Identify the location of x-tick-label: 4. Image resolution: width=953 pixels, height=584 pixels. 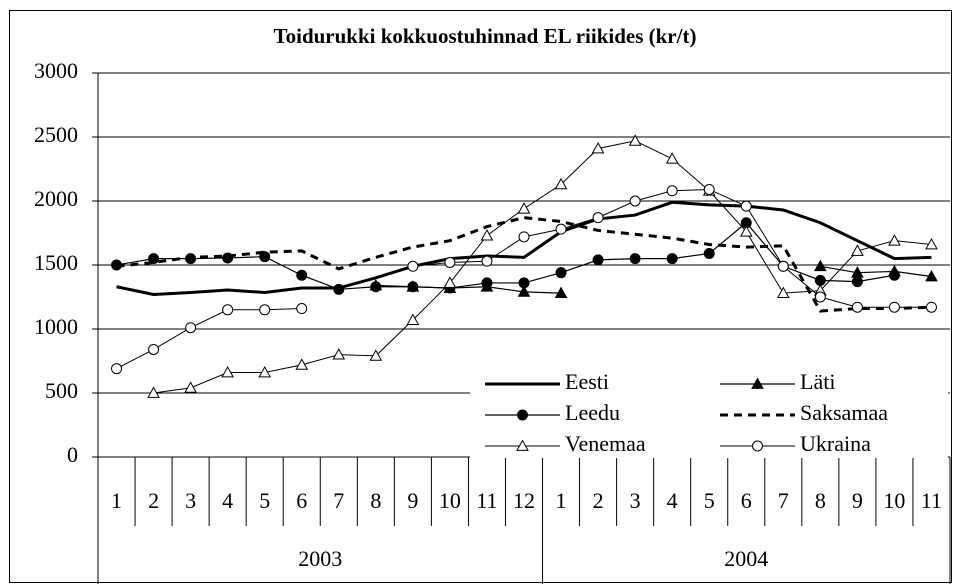
(672, 500).